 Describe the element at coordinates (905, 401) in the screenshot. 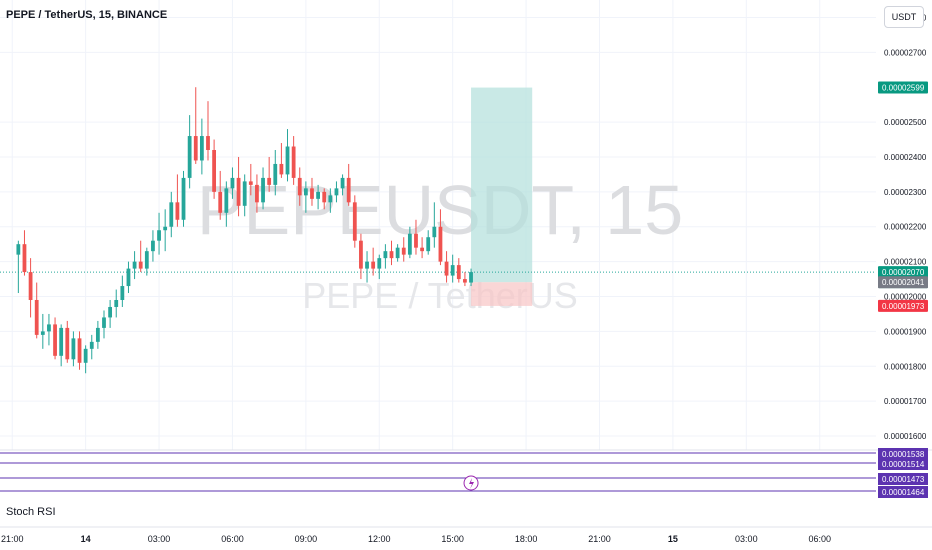

I see `price-axis-label: 0.00001700` at that location.